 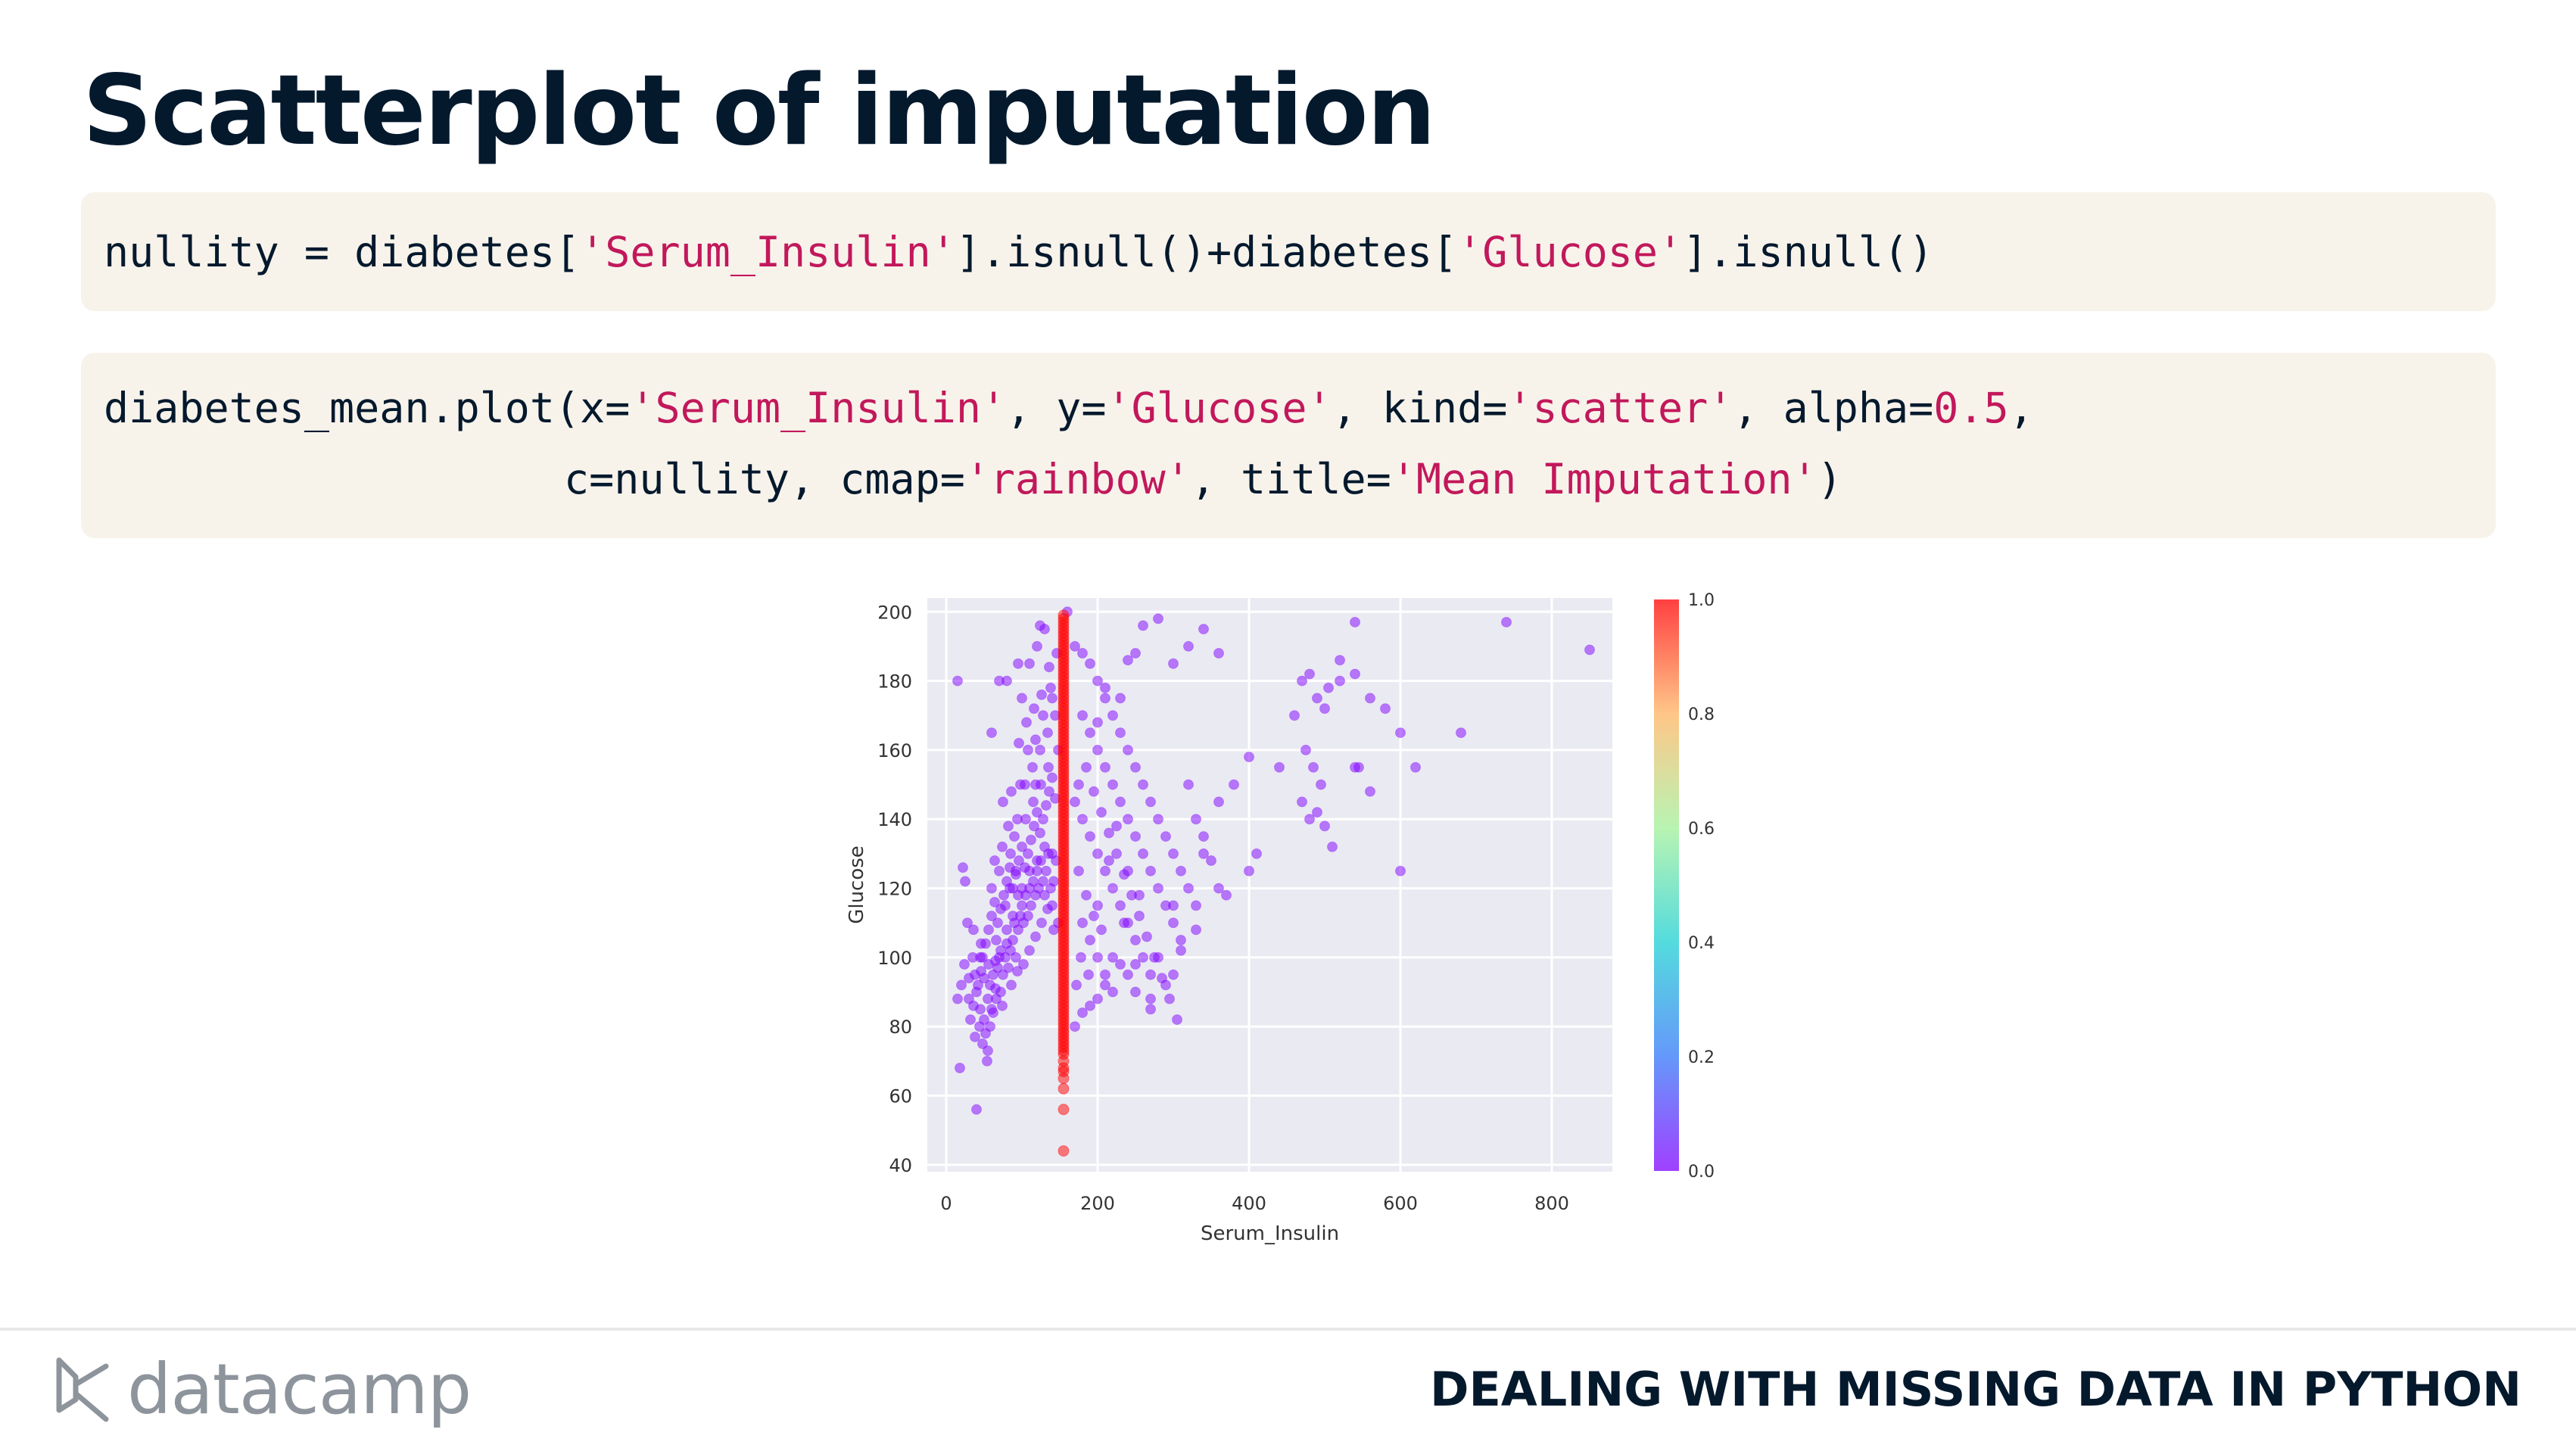 I want to click on code-token: ].isnull()+diabetes[, so click(x=1206, y=252).